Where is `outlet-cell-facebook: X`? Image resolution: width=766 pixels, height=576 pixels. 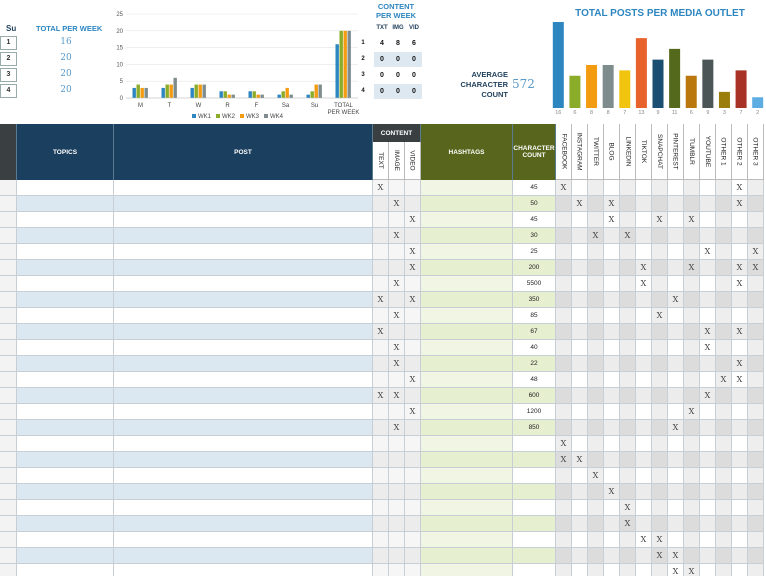 outlet-cell-facebook: X is located at coordinates (564, 444).